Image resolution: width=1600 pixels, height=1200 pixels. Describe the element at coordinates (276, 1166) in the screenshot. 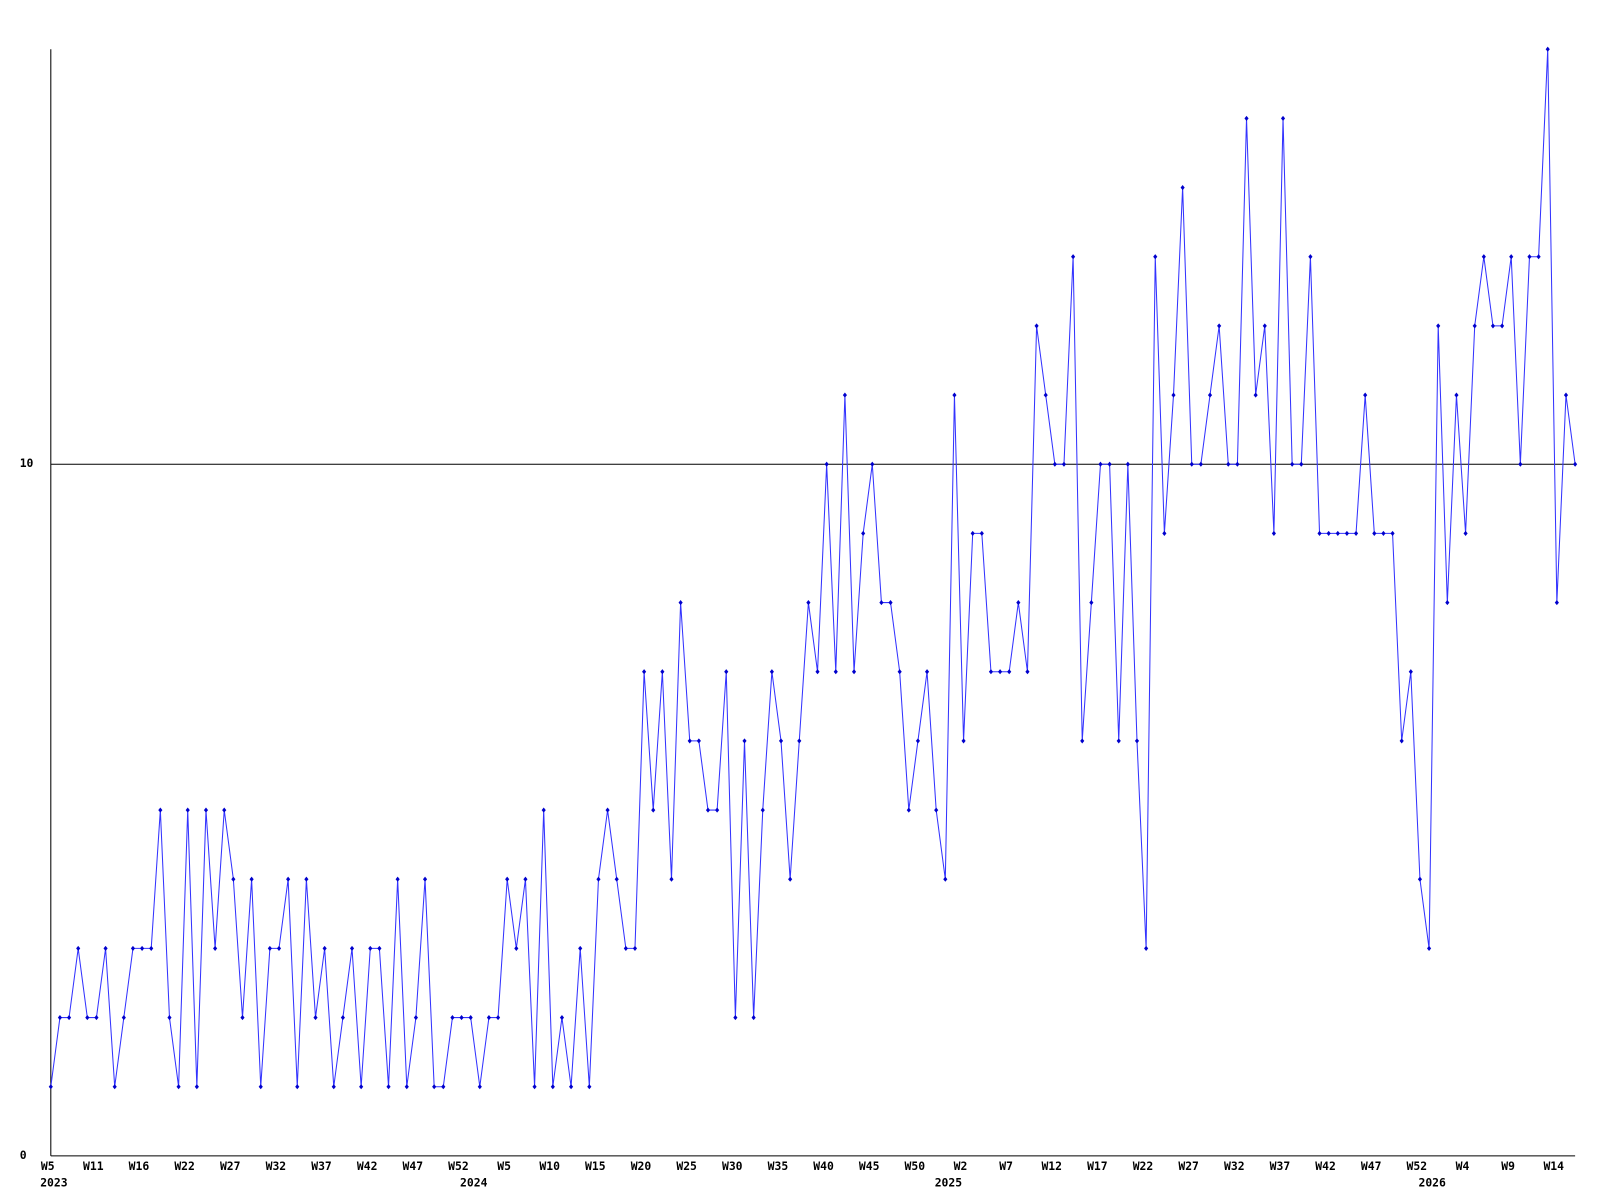

I see `x-tick-label: W32` at that location.